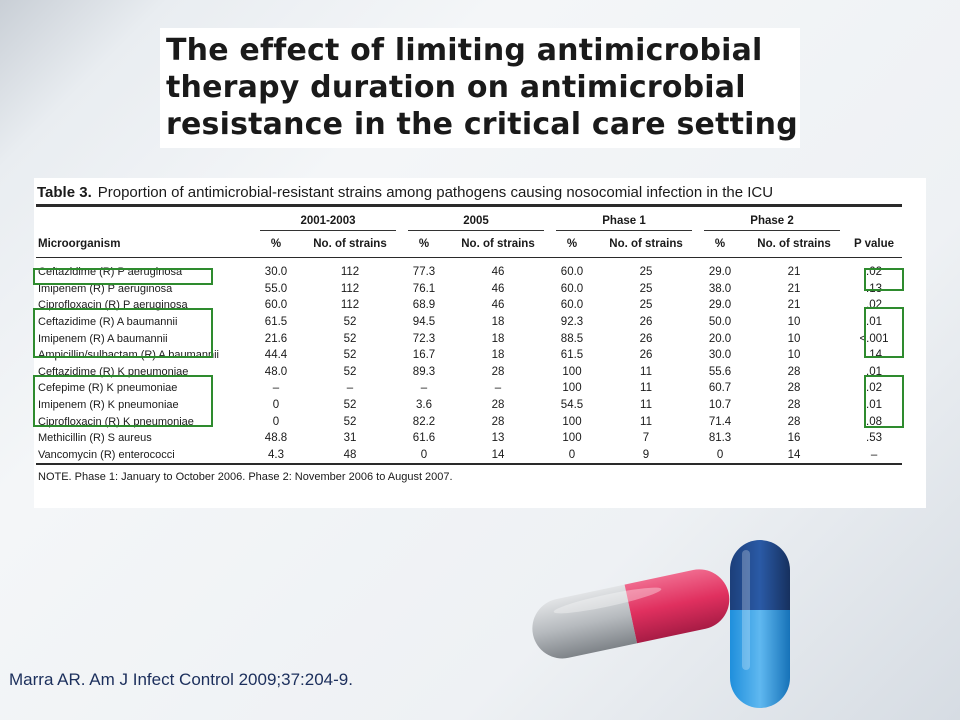  What do you see at coordinates (794, 438) in the screenshot?
I see `strains-cell: 16` at bounding box center [794, 438].